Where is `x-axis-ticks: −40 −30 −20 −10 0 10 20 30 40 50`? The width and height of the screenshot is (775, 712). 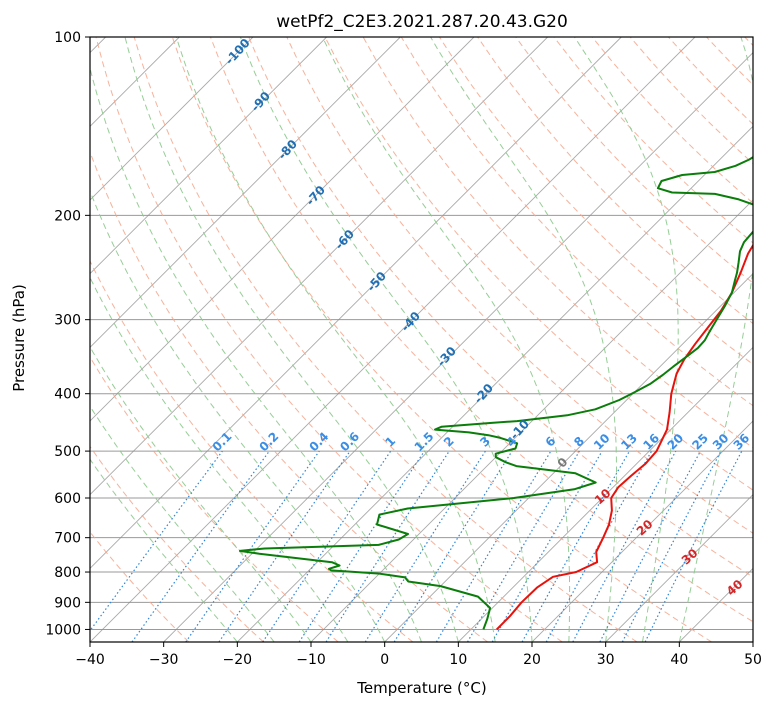
x-axis-ticks: −40 −30 −20 −10 0 10 20 30 40 50 is located at coordinates (418, 655).